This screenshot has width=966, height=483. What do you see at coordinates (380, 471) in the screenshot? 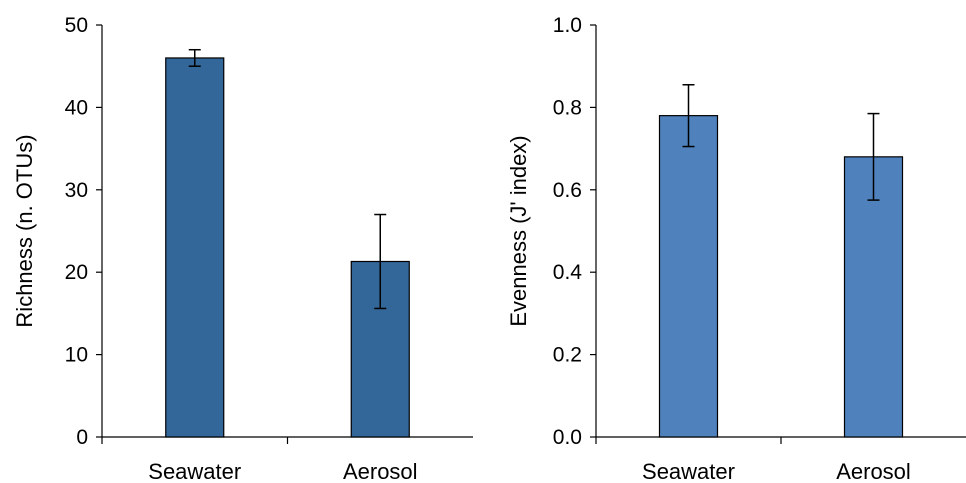
I see `richness-category-label: Aerosol` at bounding box center [380, 471].